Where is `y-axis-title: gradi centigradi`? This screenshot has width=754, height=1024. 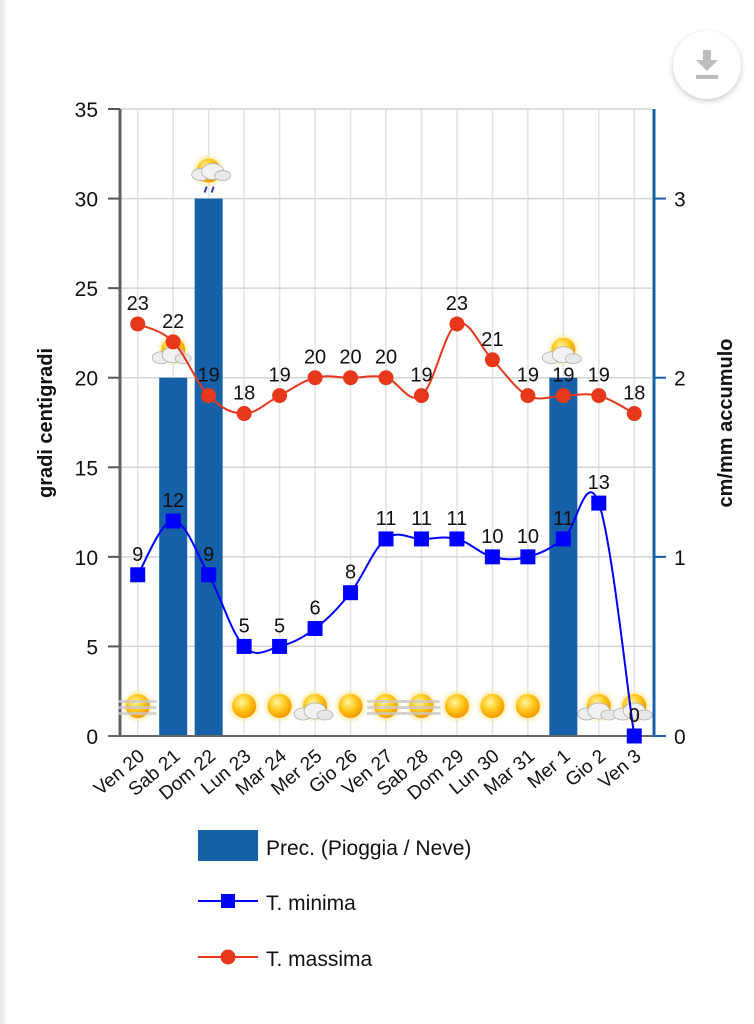 y-axis-title: gradi centigradi is located at coordinates (46, 423).